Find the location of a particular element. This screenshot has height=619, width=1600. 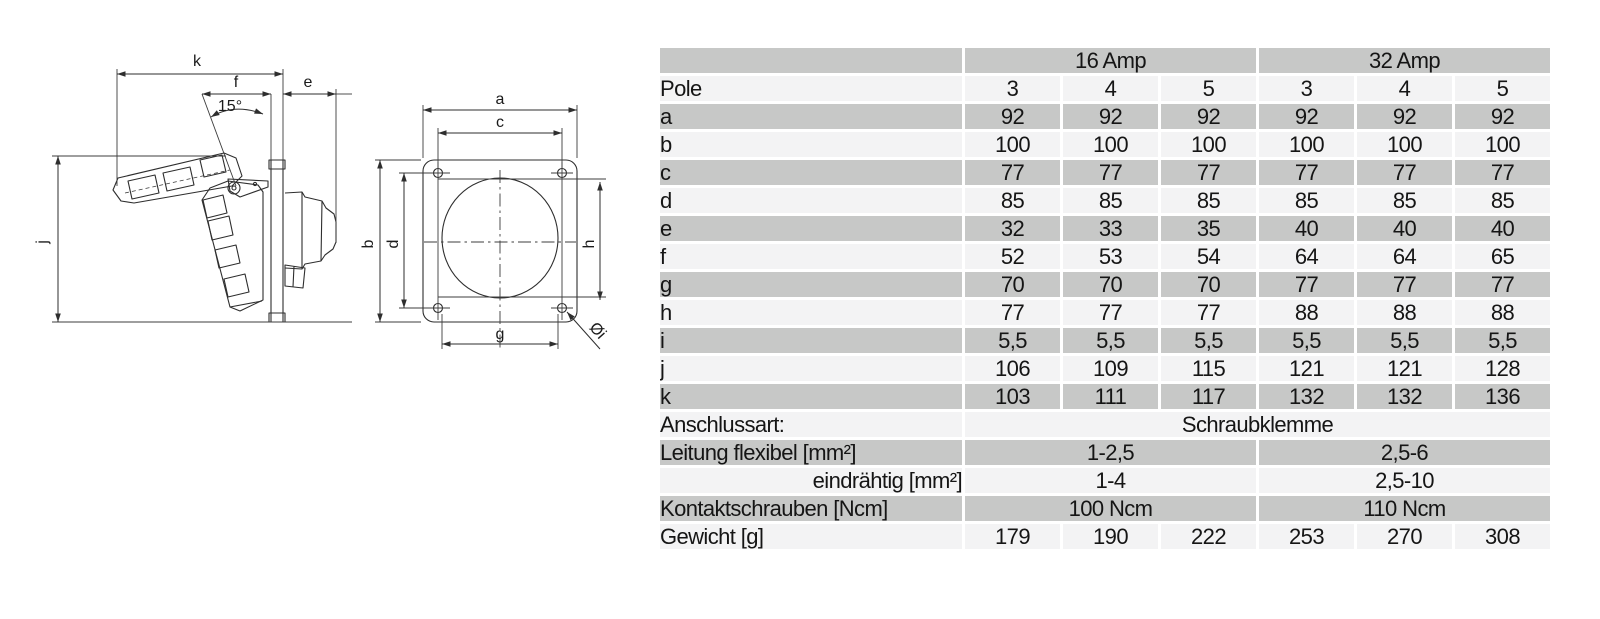

cell: 2,5-6 is located at coordinates (1404, 452).